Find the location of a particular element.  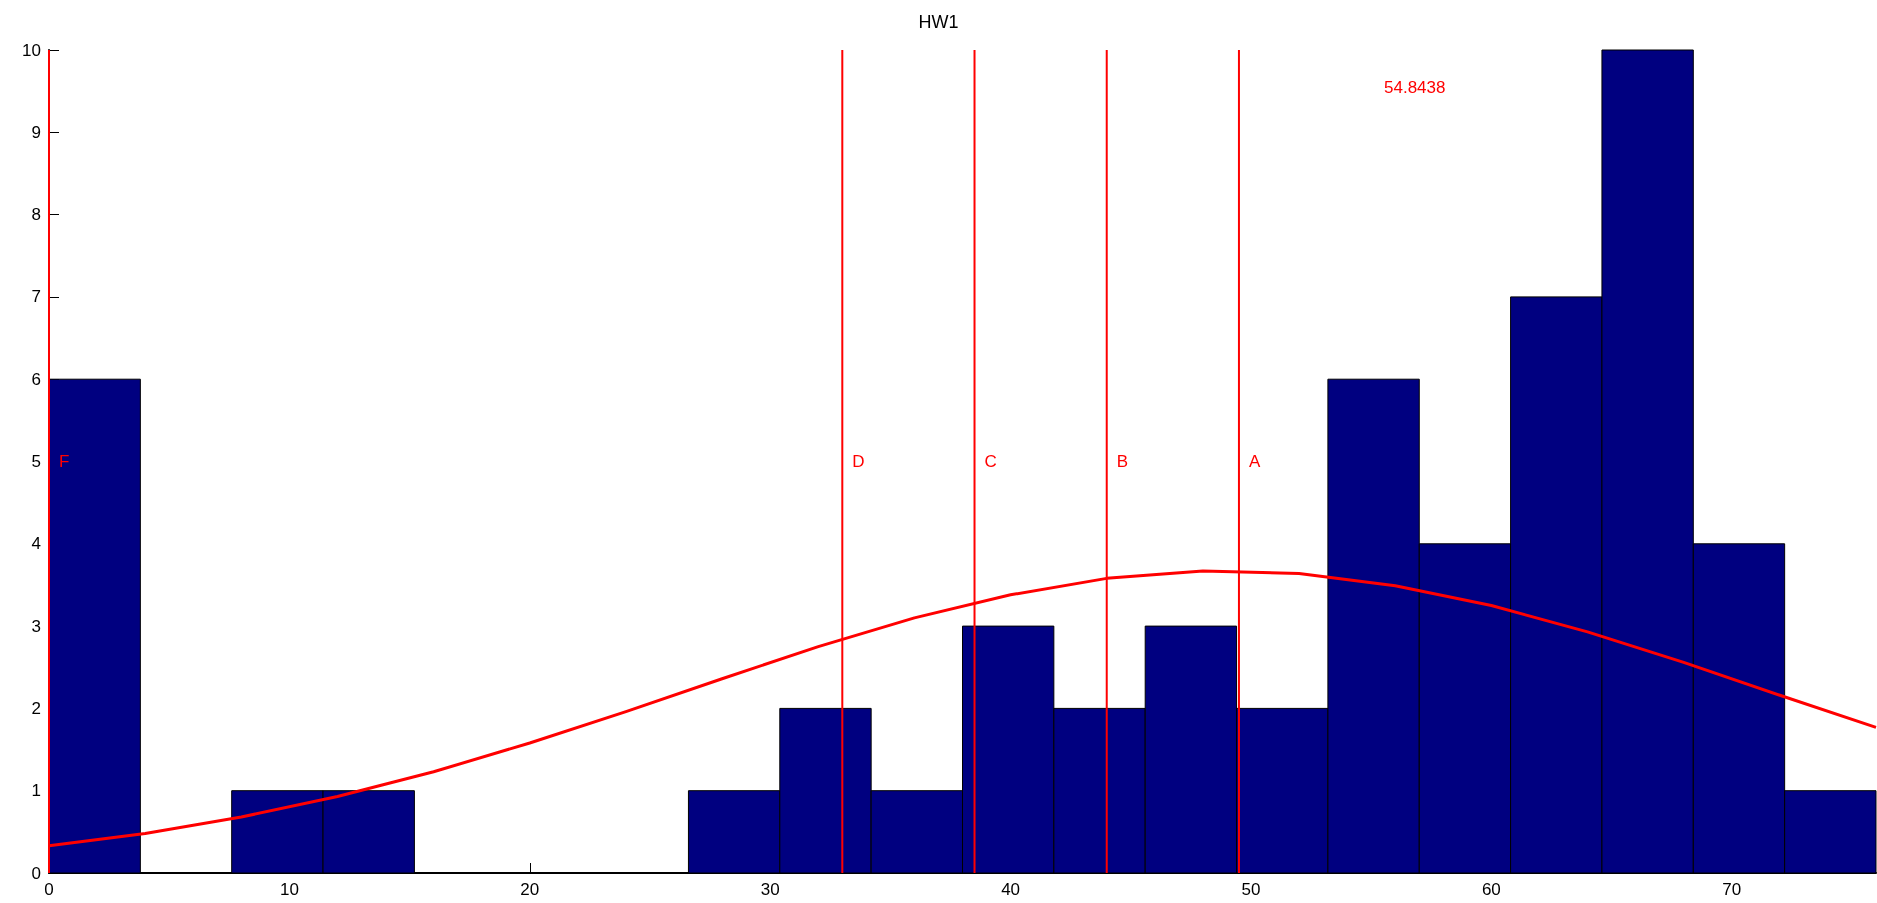

y-tick-label: 8 is located at coordinates (36, 215).